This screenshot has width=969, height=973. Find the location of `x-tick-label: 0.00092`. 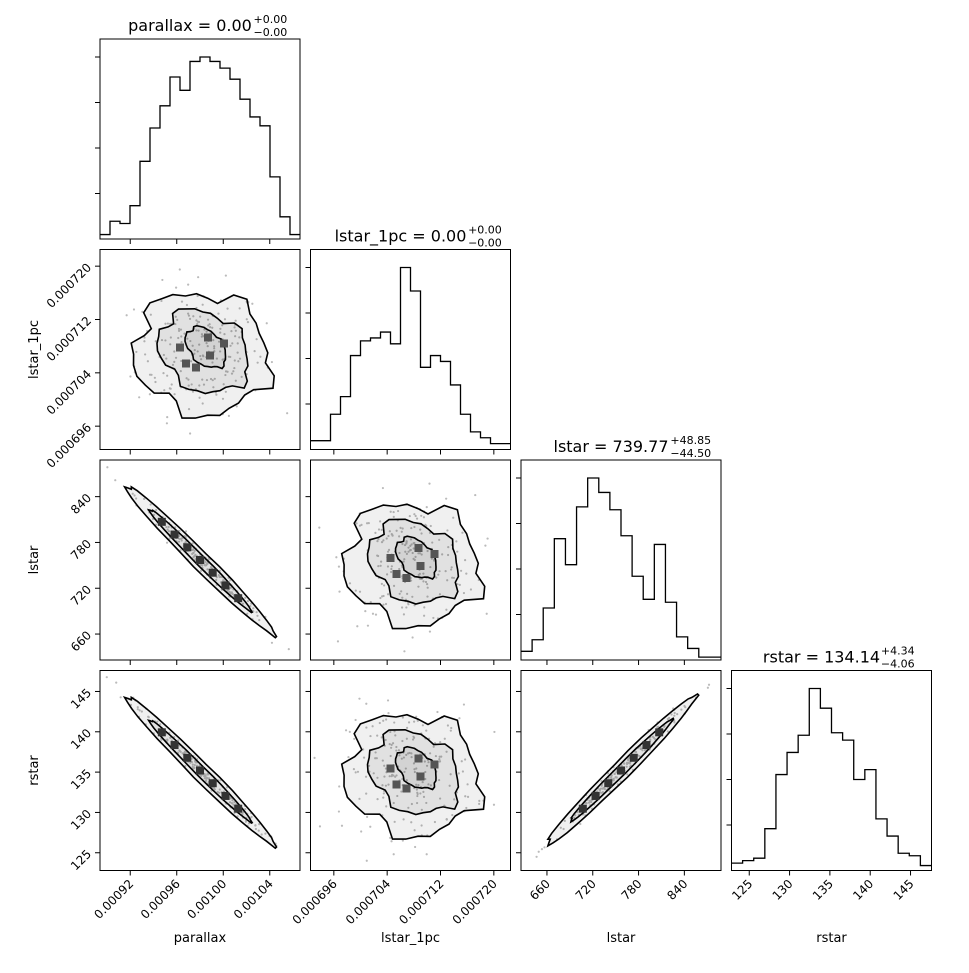

x-tick-label: 0.00092 is located at coordinates (113, 899).